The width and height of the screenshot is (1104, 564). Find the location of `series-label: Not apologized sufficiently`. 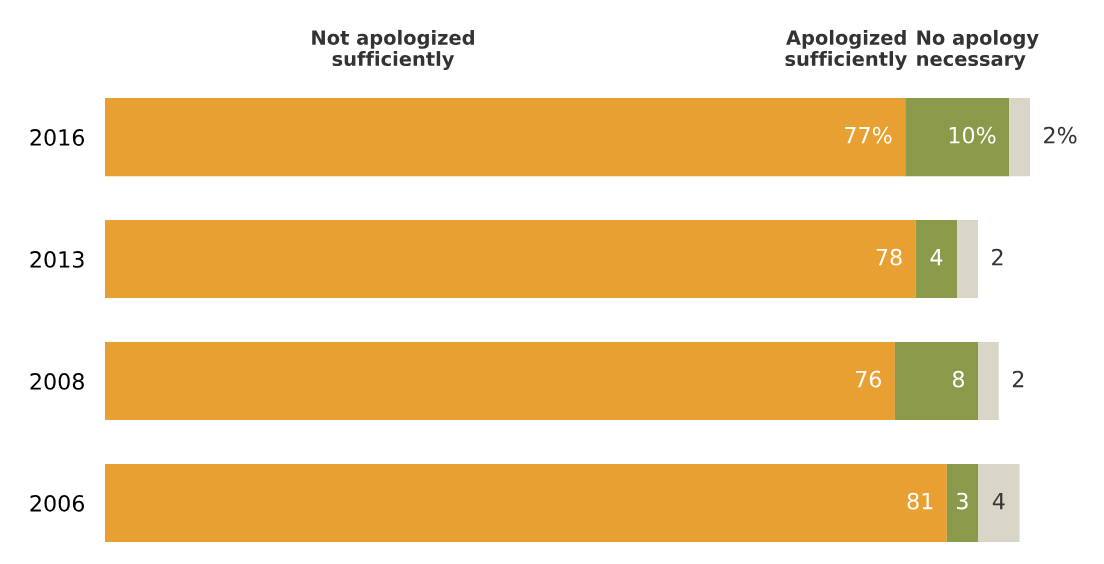

series-label: Not apologized sufficiently is located at coordinates (393, 50).